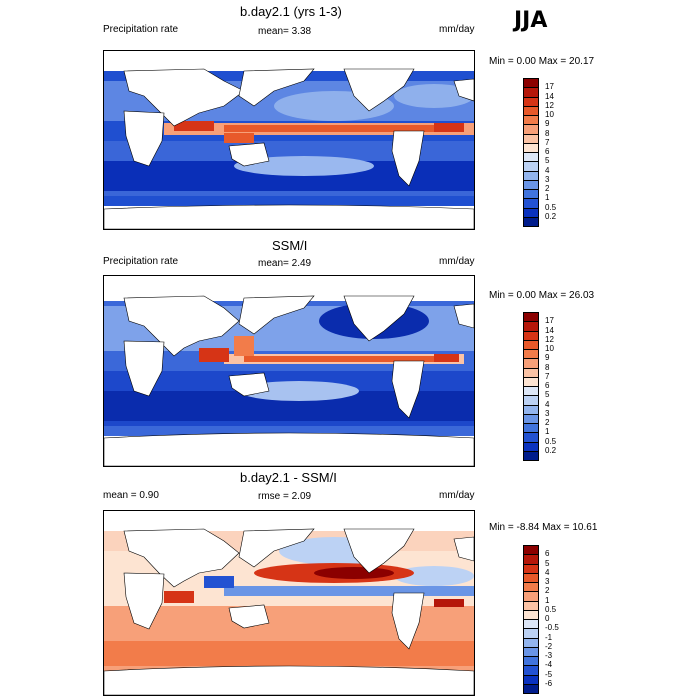 The height and width of the screenshot is (700, 700). Describe the element at coordinates (549, 105) in the screenshot. I see `panel1-colorbar-label: 12` at that location.